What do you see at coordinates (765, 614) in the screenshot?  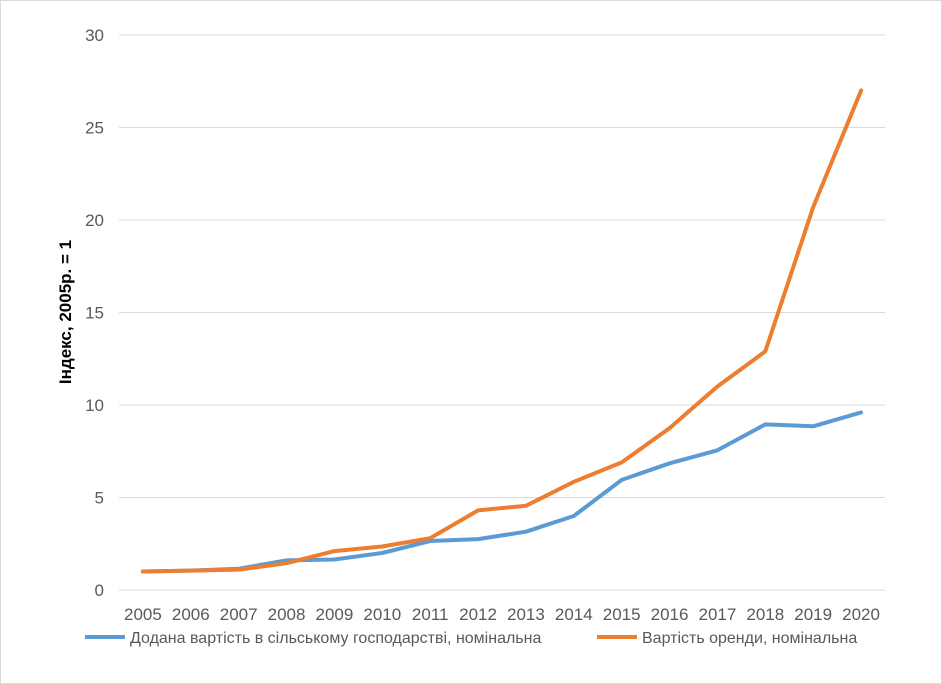 I see `x-tick-label: 2018` at bounding box center [765, 614].